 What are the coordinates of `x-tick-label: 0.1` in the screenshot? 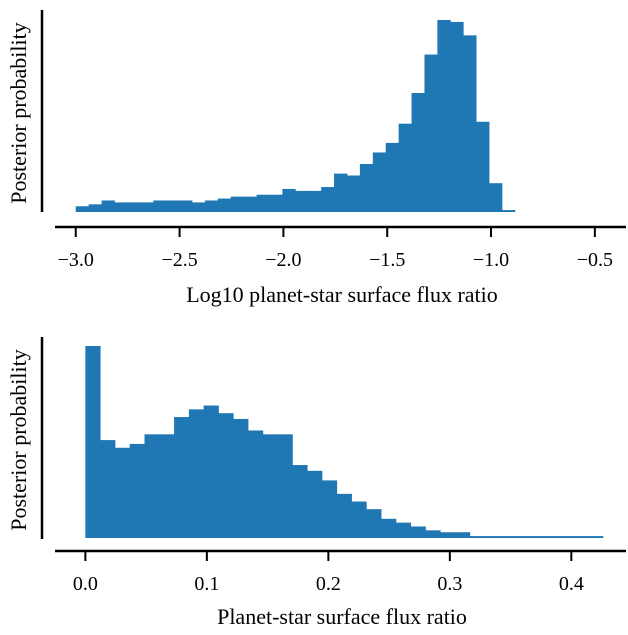 It's located at (206, 584).